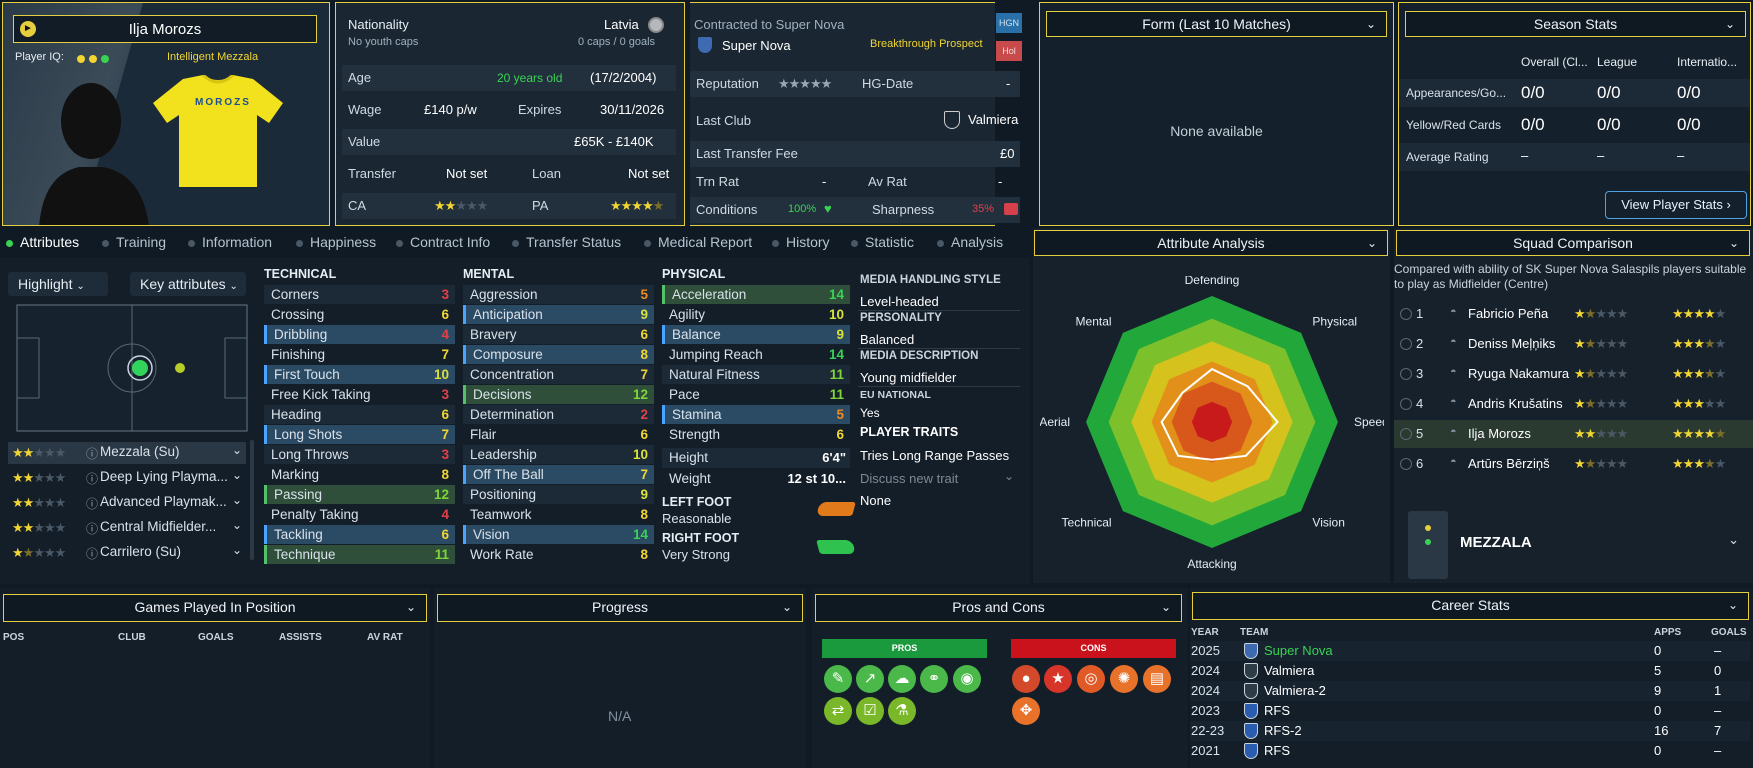  What do you see at coordinates (443, 242) in the screenshot?
I see `tab-contract-info: Contract Info` at bounding box center [443, 242].